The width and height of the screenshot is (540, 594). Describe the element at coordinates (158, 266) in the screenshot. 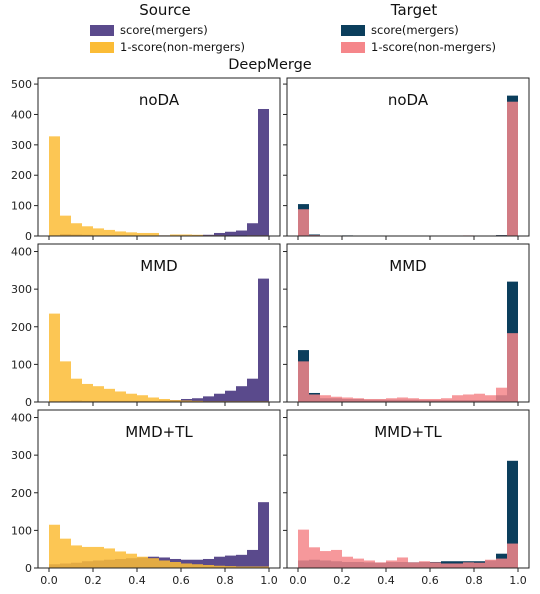

I see `panel-title: MMD` at that location.